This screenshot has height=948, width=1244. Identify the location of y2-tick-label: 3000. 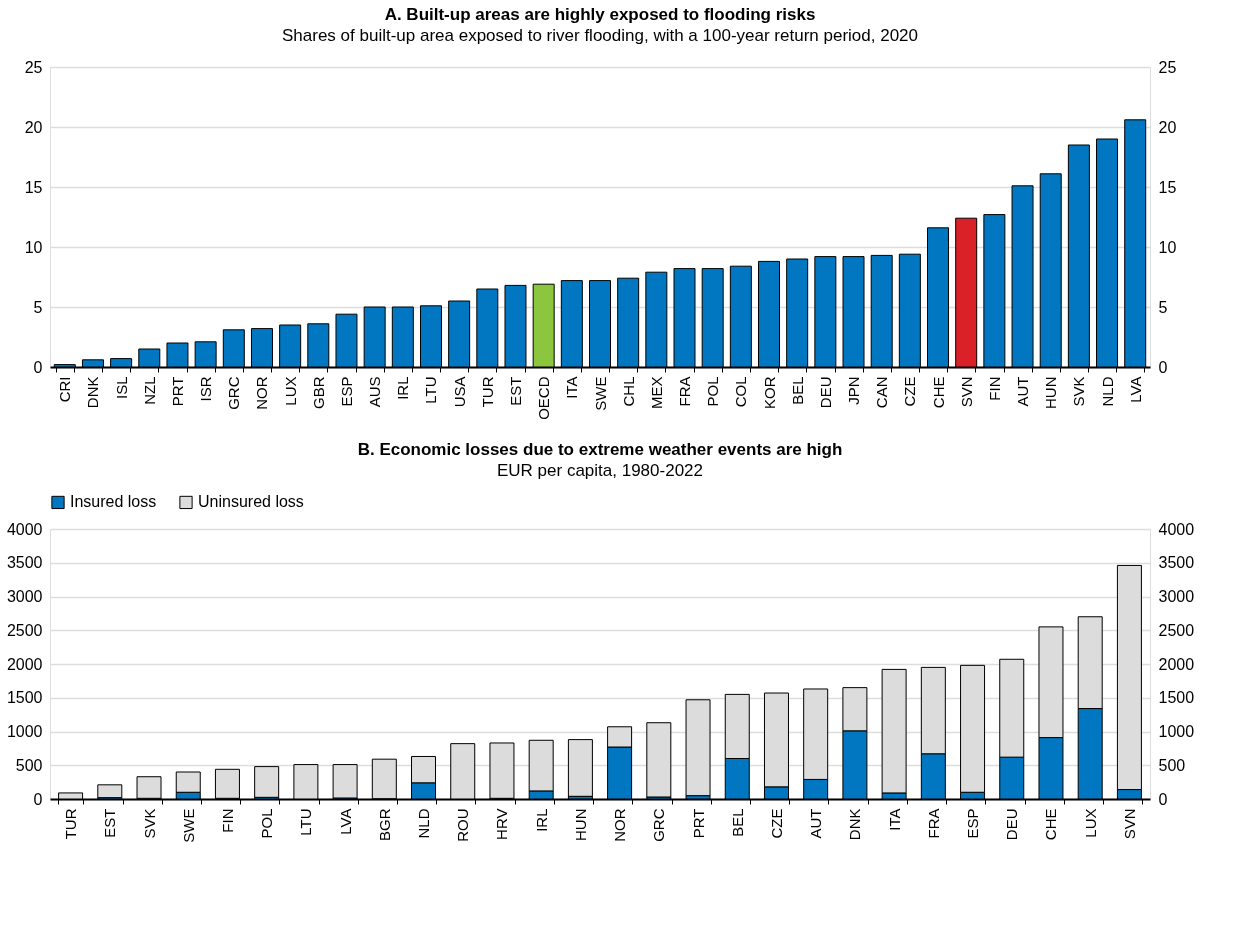
(1176, 596).